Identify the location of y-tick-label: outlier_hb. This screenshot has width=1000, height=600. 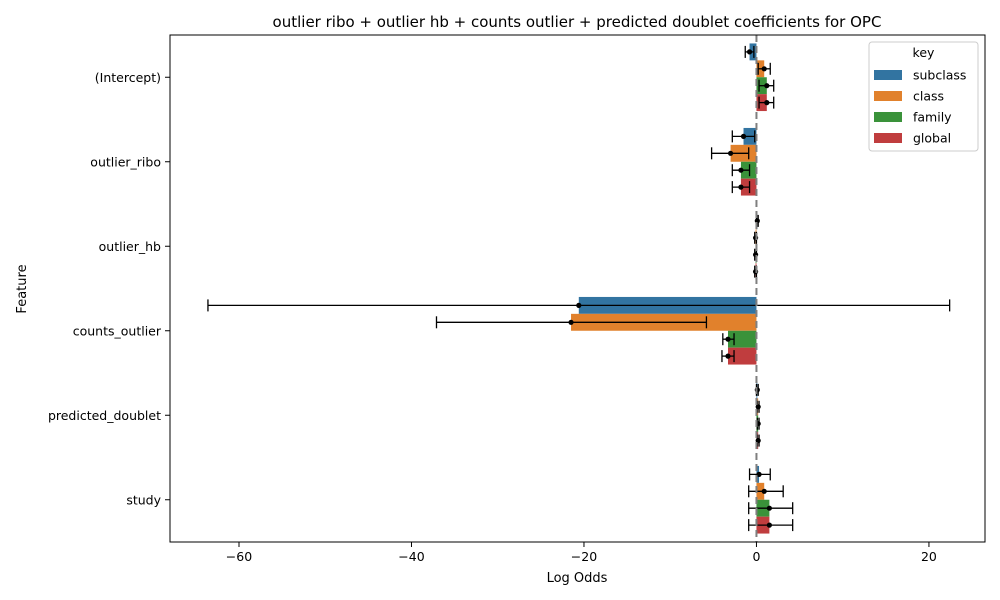
(130, 246).